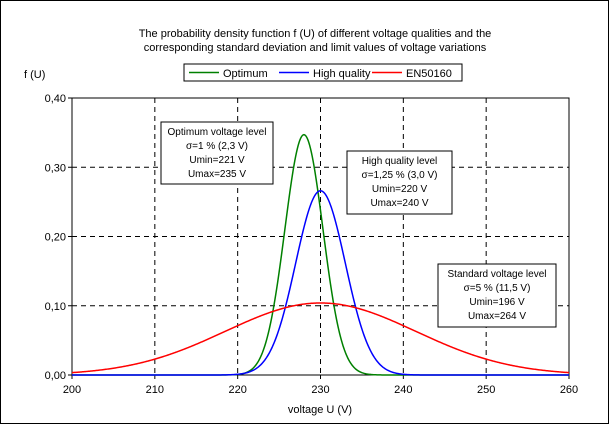 Image resolution: width=610 pixels, height=425 pixels. Describe the element at coordinates (399, 203) in the screenshot. I see `annotation-high-quality-umax: Umax=240 V` at that location.